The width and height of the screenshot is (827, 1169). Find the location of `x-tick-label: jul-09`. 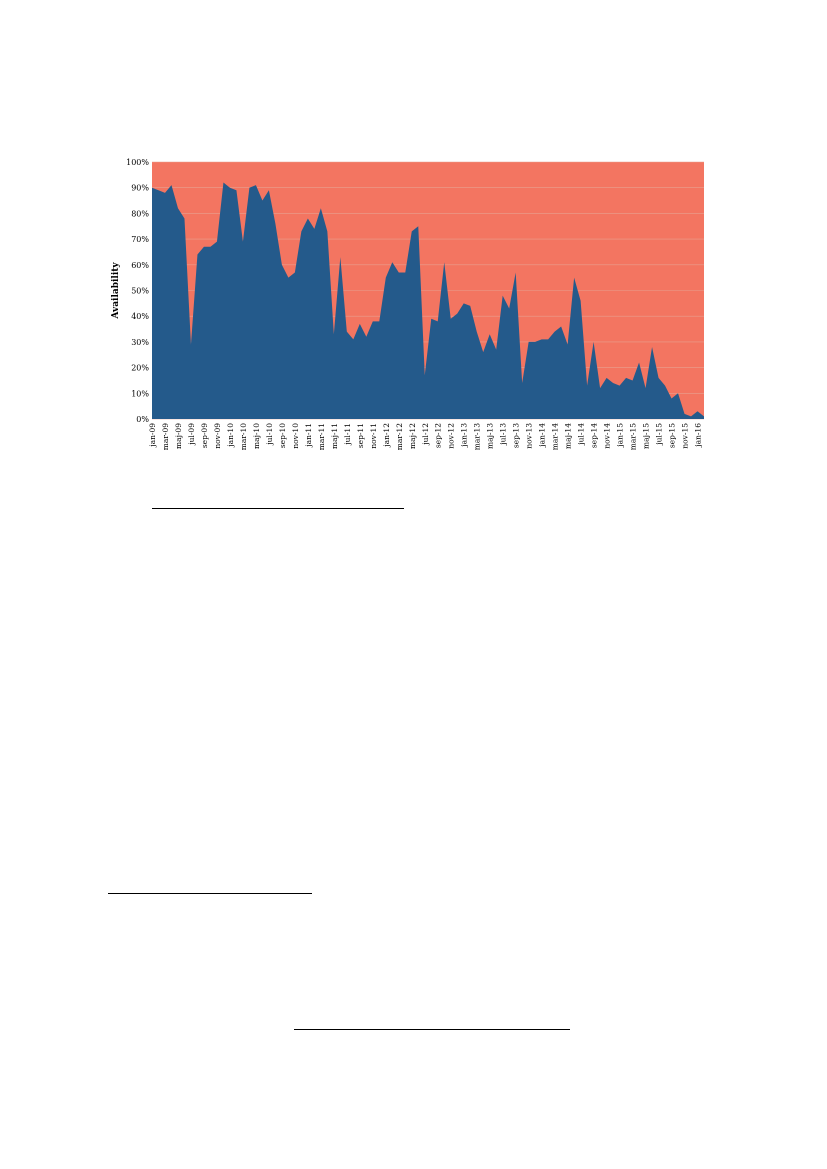

x-tick-label: jul-09 is located at coordinates (191, 434).